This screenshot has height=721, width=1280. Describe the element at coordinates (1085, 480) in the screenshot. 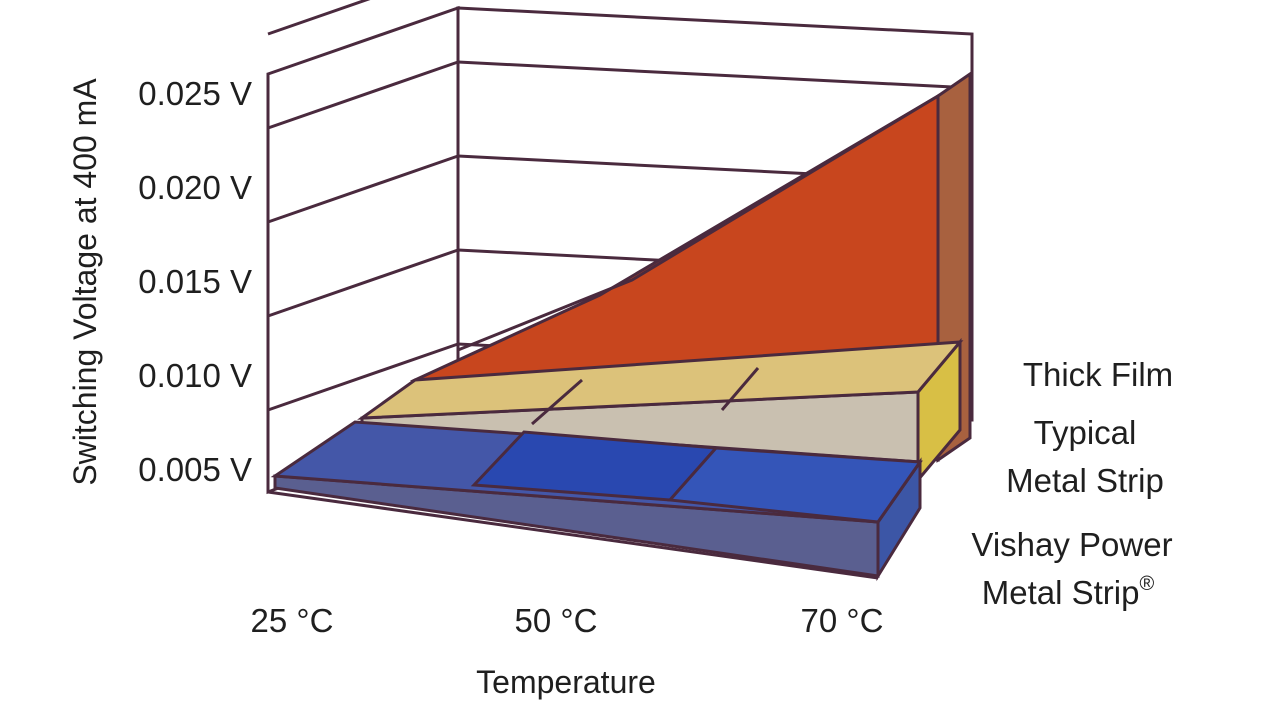

I see `legend-typical-metal-strip-line-2: Metal Strip` at that location.